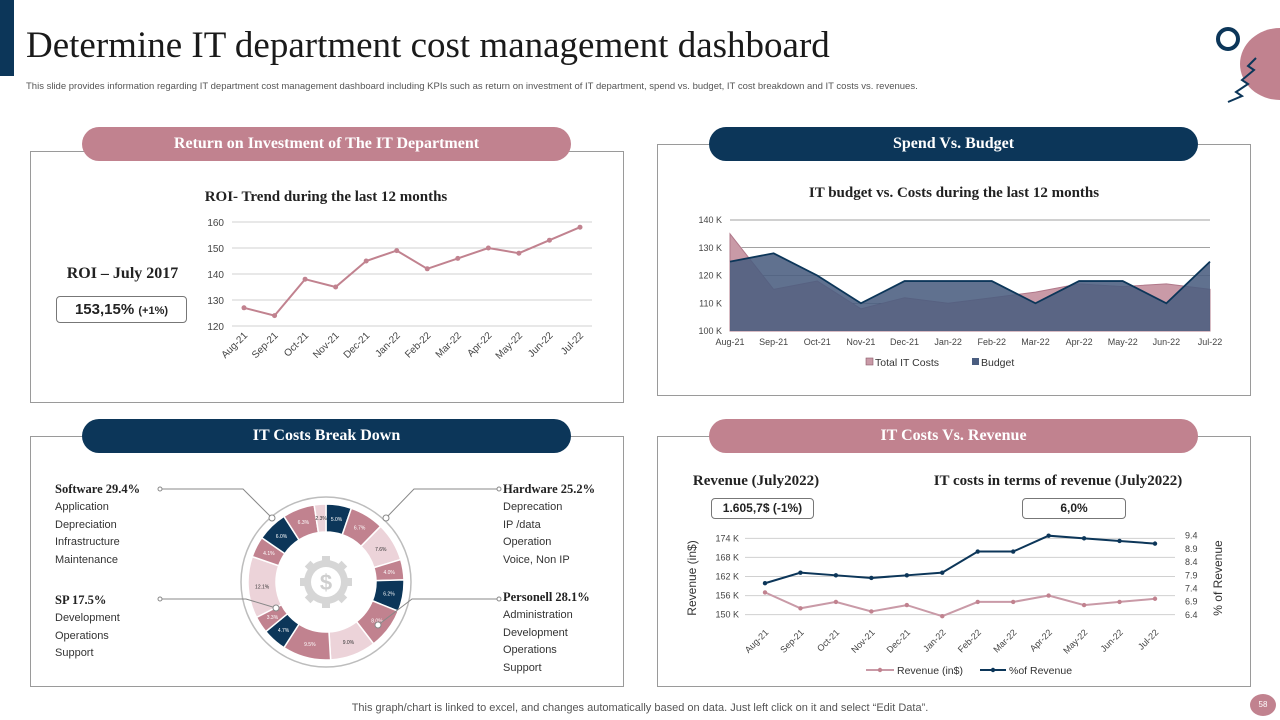 The height and width of the screenshot is (720, 1280). Describe the element at coordinates (121, 309) in the screenshot. I see `roi-kpi-box: 153,15% (+1%)` at that location.